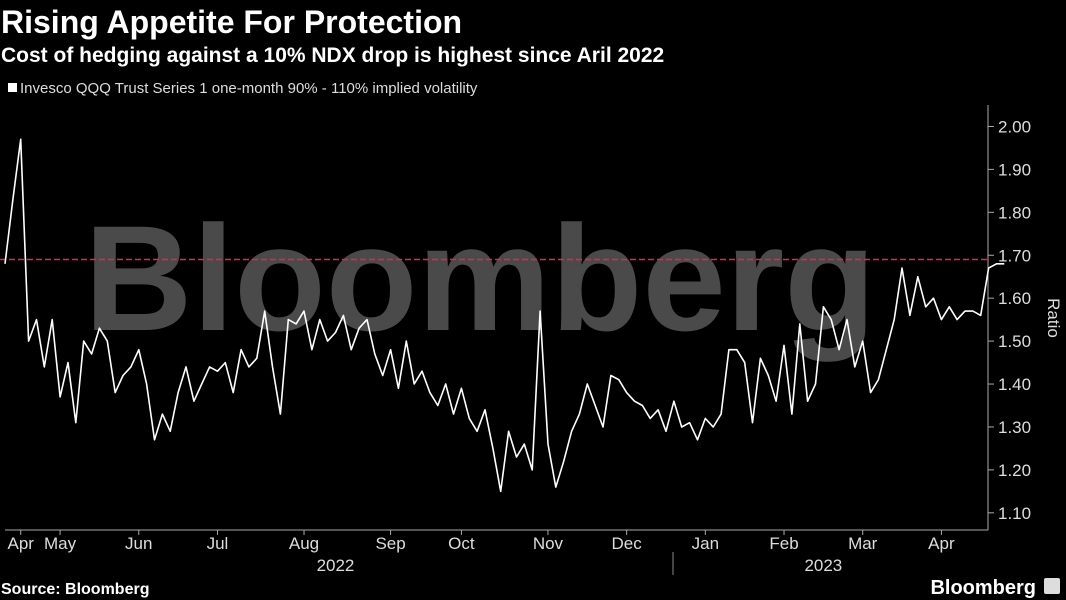 This screenshot has width=1066, height=600. I want to click on brand: Bloomberg, so click(983, 588).